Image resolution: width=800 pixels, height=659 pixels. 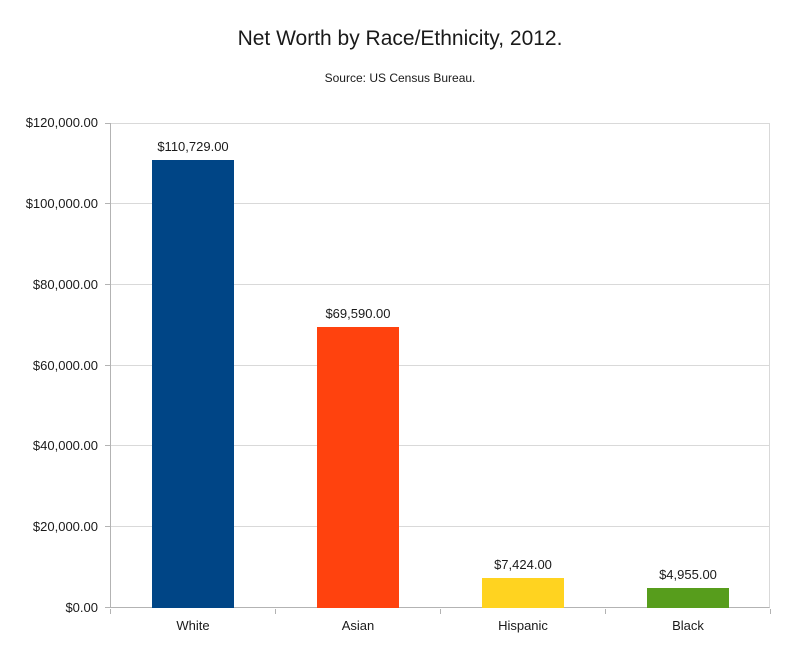 I want to click on y-tick-label: $120,000.00, so click(x=61, y=122).